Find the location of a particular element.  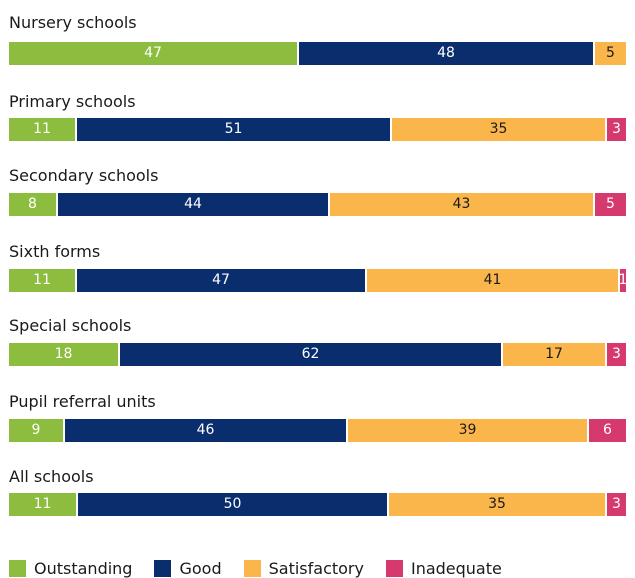

bar-segment-outstanding: 18 is located at coordinates (64, 354).